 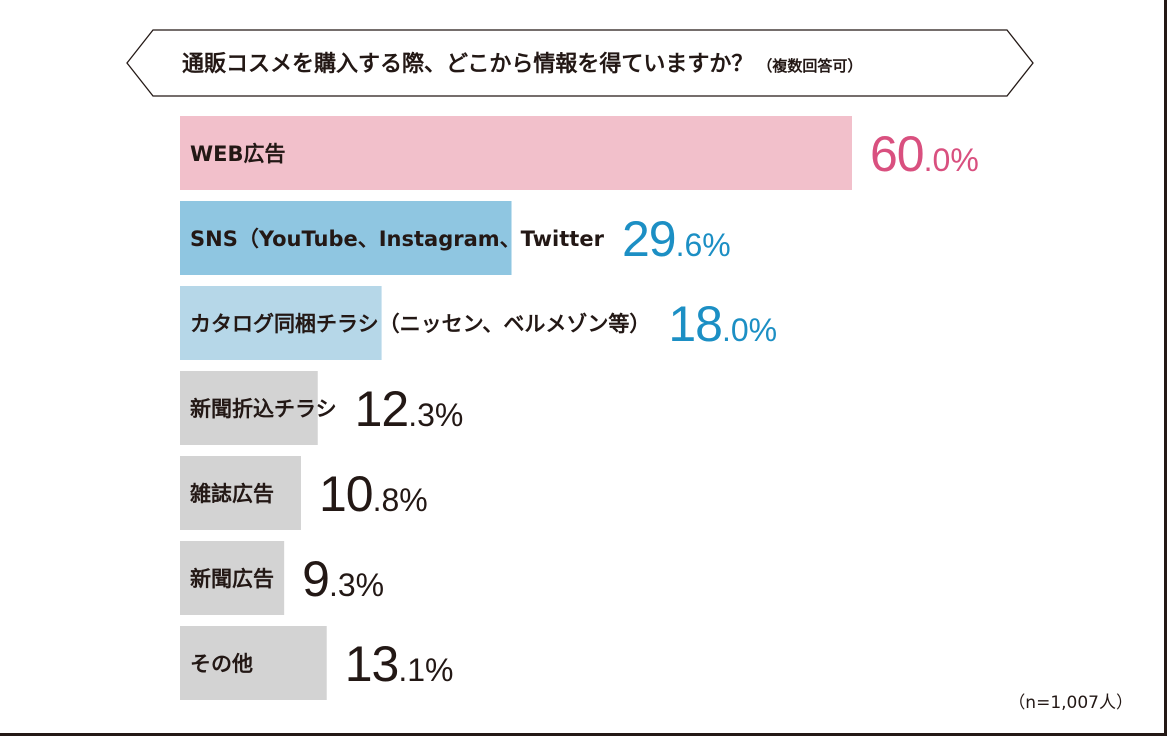 What do you see at coordinates (315, 579) in the screenshot?
I see `value-integer: 9` at bounding box center [315, 579].